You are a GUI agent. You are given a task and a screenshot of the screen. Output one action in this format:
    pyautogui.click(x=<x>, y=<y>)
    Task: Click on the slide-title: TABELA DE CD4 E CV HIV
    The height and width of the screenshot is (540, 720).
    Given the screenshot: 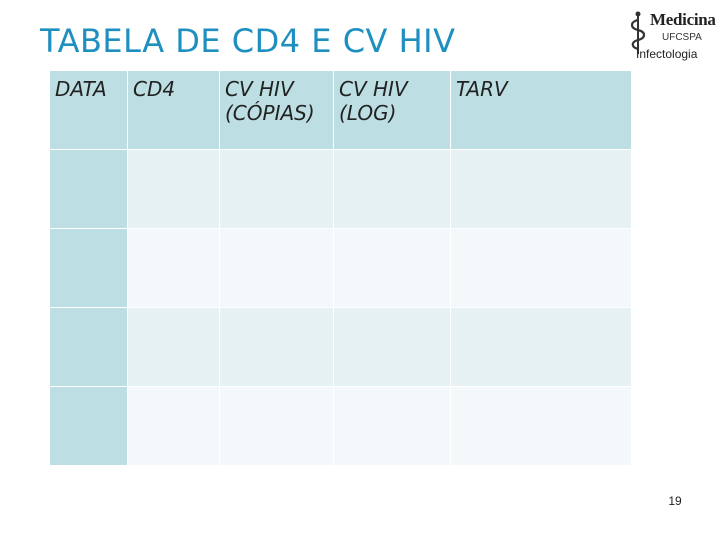 What is the action you would take?
    pyautogui.click(x=248, y=41)
    